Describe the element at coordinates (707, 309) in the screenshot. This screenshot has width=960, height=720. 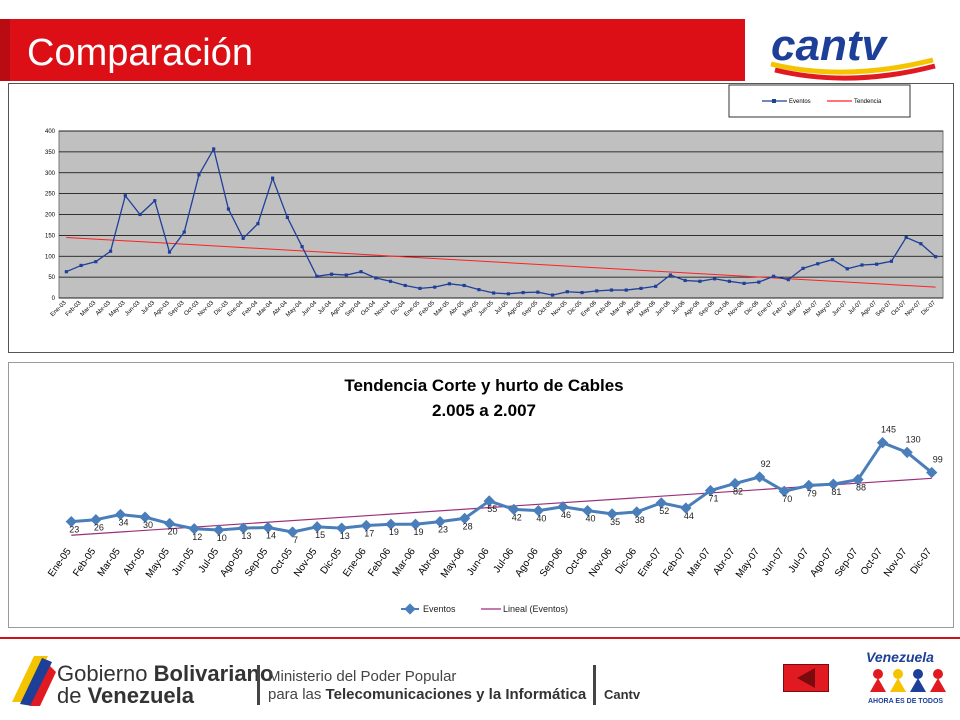
I see `chart1-x-tick: Sep-06` at that location.